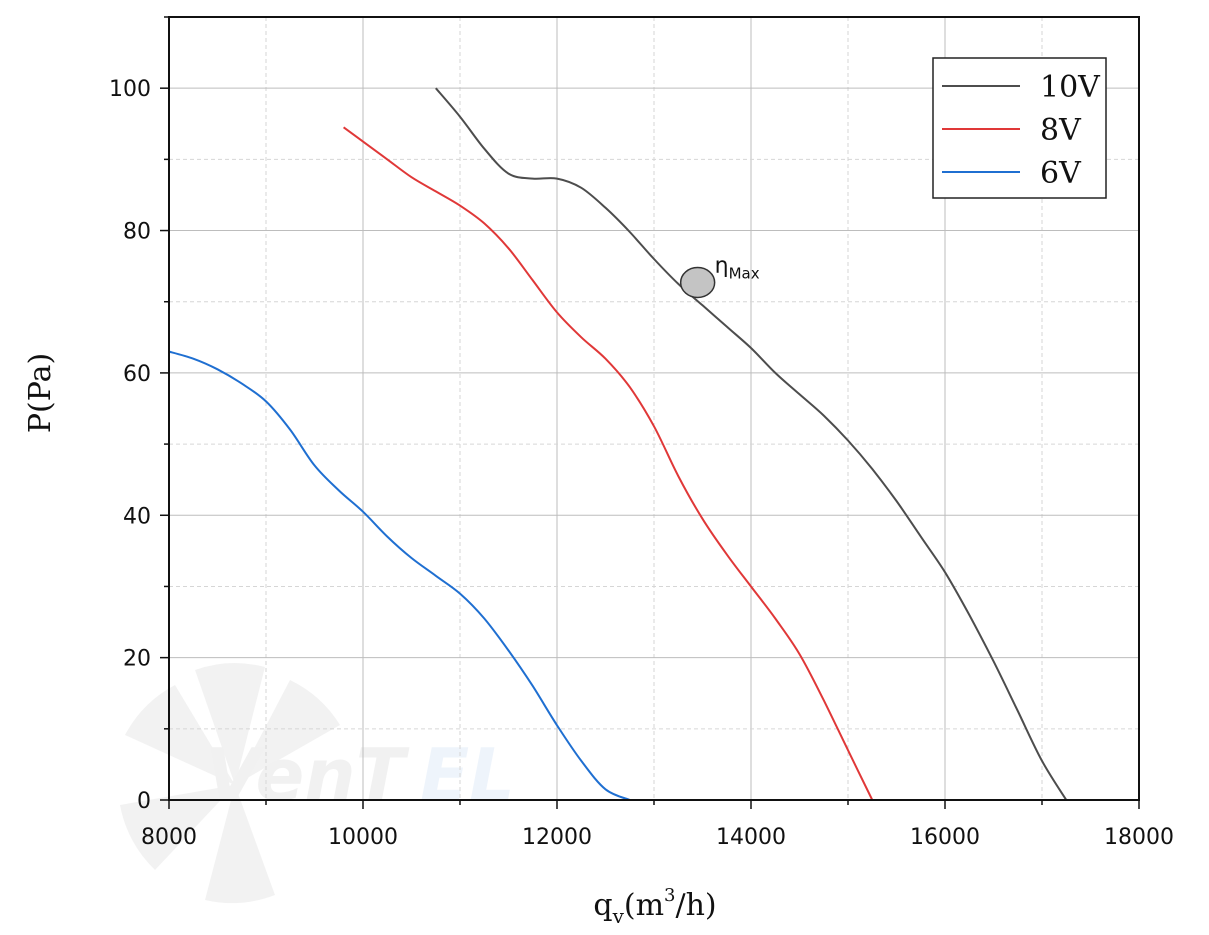 The width and height of the screenshot is (1209, 935). Describe the element at coordinates (744, 274) in the screenshot. I see `eta-subscript: Max` at that location.